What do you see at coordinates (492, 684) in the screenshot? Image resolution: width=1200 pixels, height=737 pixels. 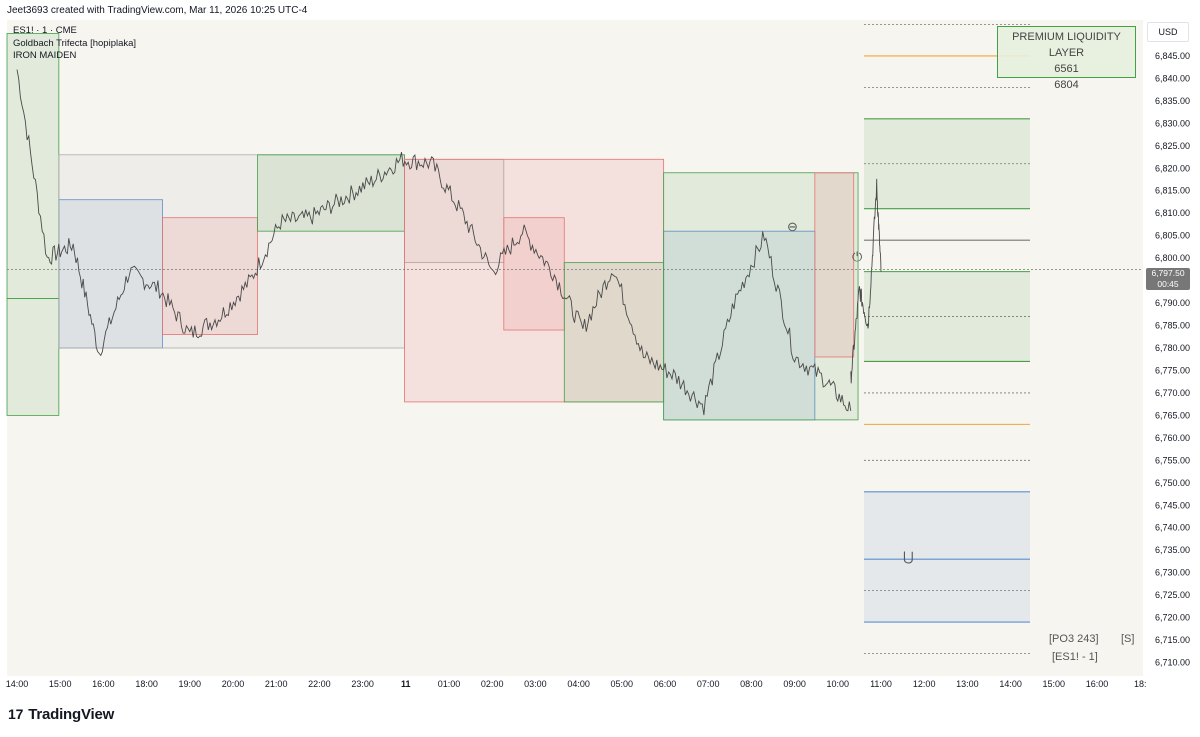 I see `x-tick-12: 02:00` at bounding box center [492, 684].